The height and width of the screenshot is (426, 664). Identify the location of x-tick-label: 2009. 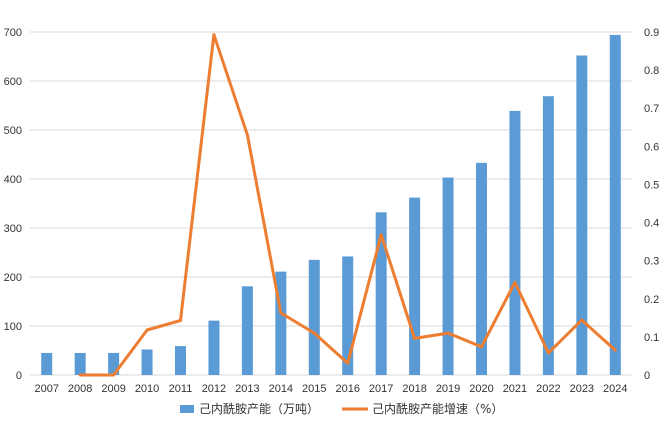
(113, 389).